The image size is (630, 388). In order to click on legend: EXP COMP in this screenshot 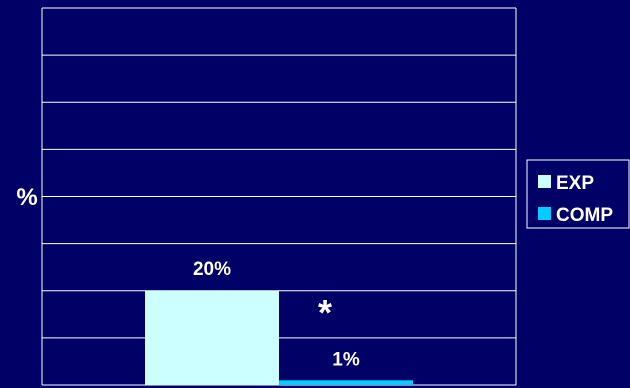, I will do `click(578, 194)`.